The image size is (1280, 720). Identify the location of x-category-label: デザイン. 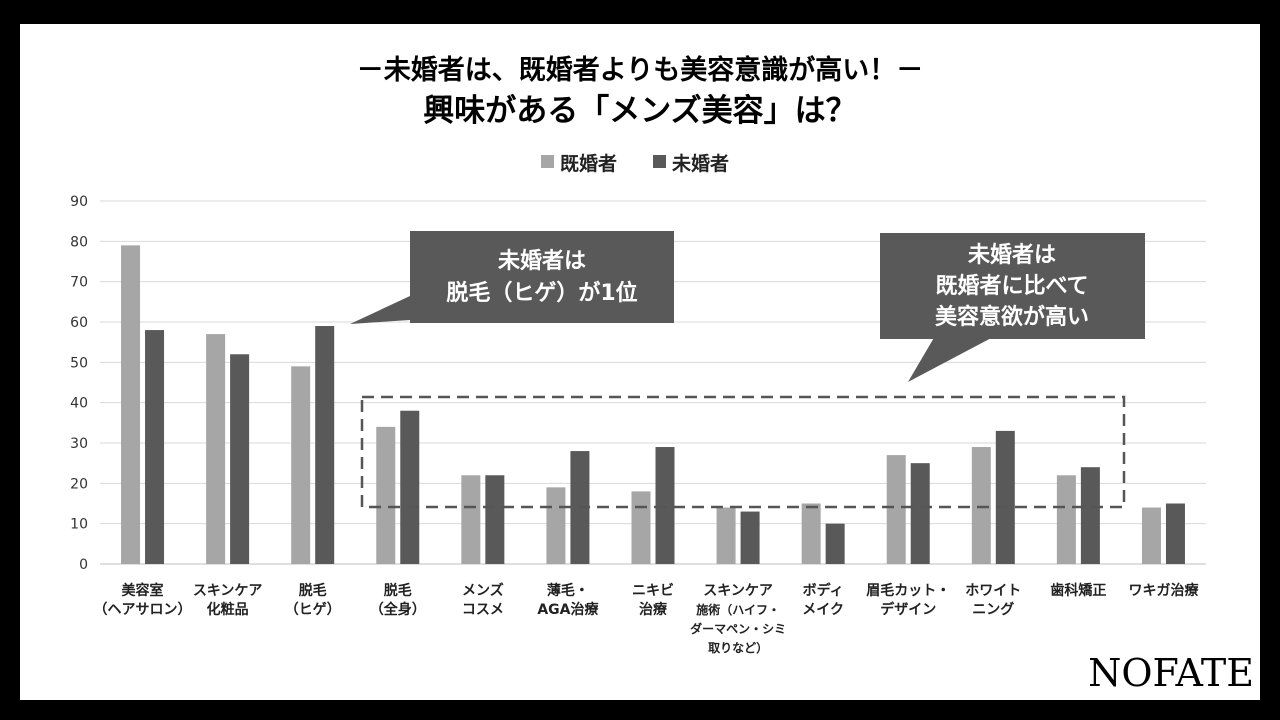
(908, 609).